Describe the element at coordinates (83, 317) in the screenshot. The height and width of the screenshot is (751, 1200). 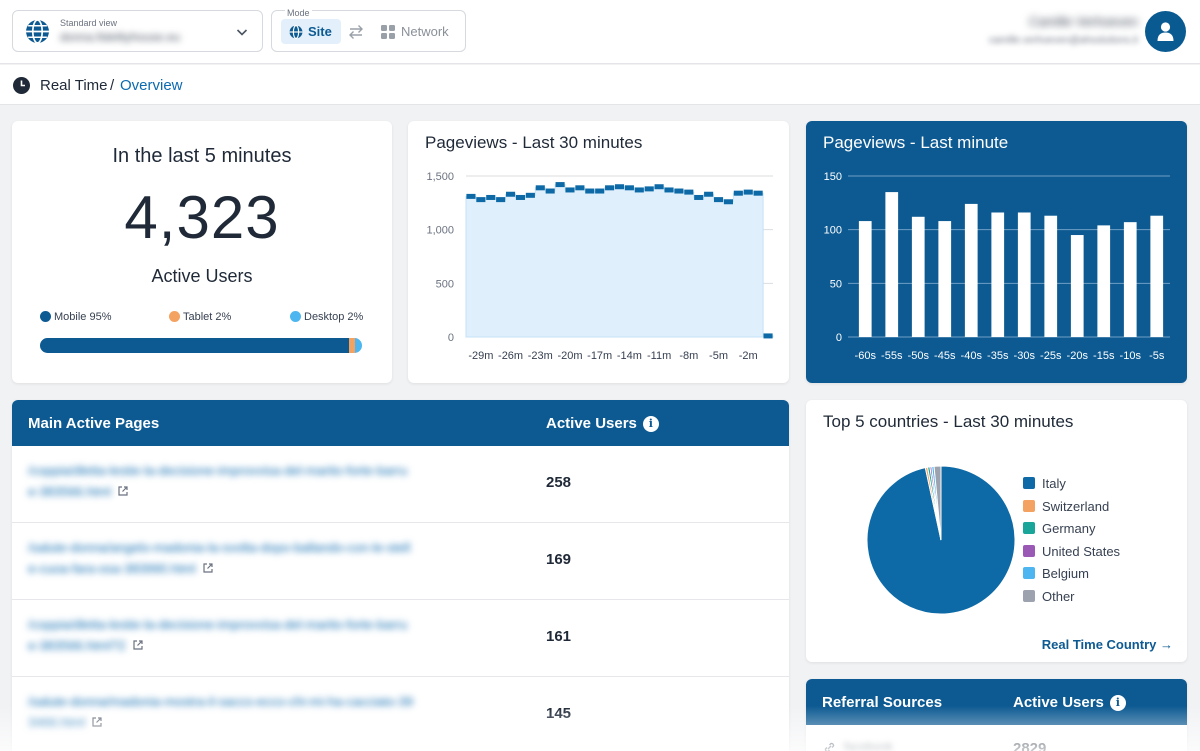
I see `device-mobile-label: Mobile 95%` at that location.